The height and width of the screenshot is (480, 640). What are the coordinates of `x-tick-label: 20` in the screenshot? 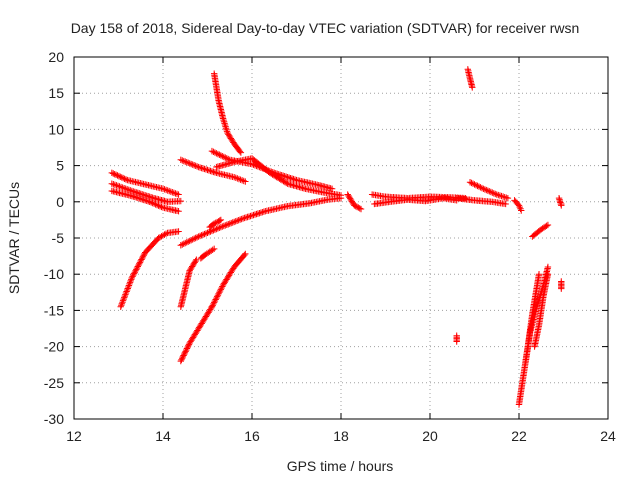 It's located at (430, 436).